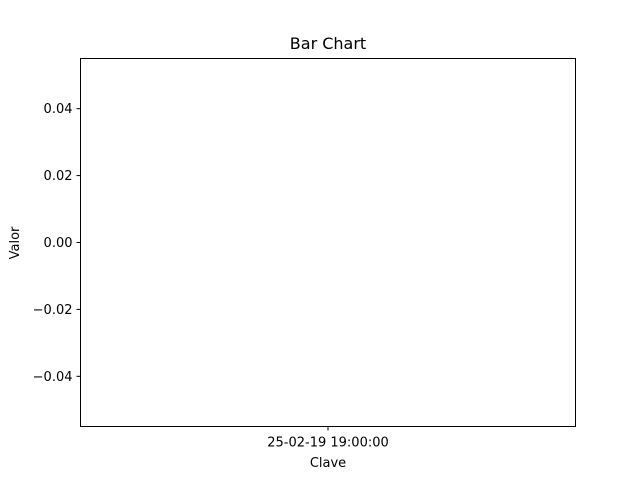  Describe the element at coordinates (58, 109) in the screenshot. I see `y-tick-label: 0.04` at that location.